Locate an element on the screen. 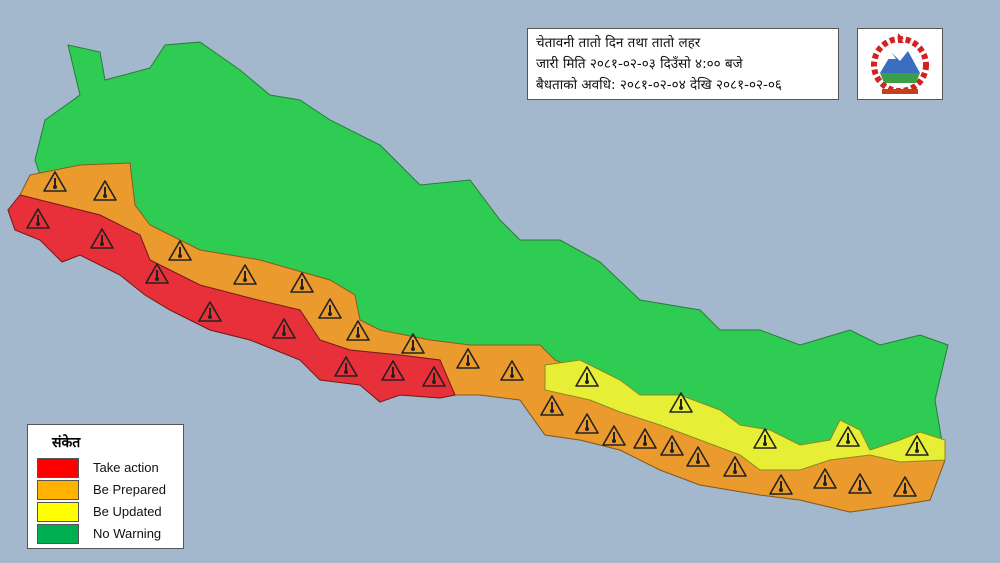  legend-item-be-updated: Be Updated is located at coordinates (109, 512).